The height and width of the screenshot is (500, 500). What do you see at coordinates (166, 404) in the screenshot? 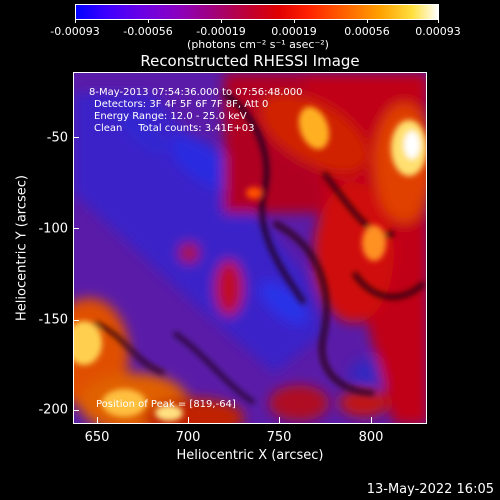
I see `annotation-peak-position: Position of Peak = [819,-64]` at bounding box center [166, 404].